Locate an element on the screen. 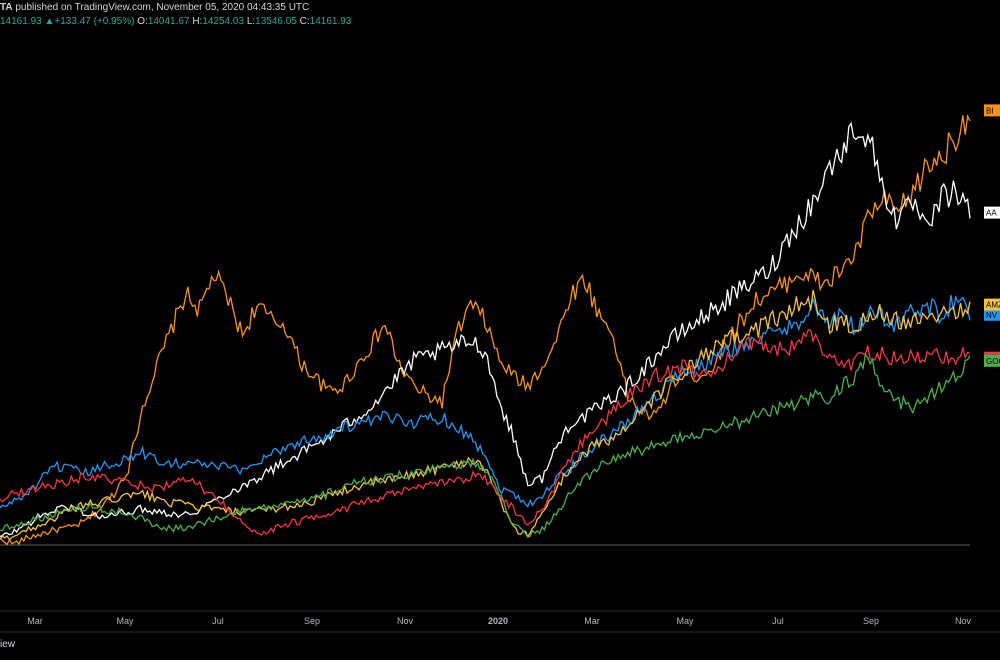 This screenshot has height=660, width=1000. series-tag-label: BI is located at coordinates (990, 110).